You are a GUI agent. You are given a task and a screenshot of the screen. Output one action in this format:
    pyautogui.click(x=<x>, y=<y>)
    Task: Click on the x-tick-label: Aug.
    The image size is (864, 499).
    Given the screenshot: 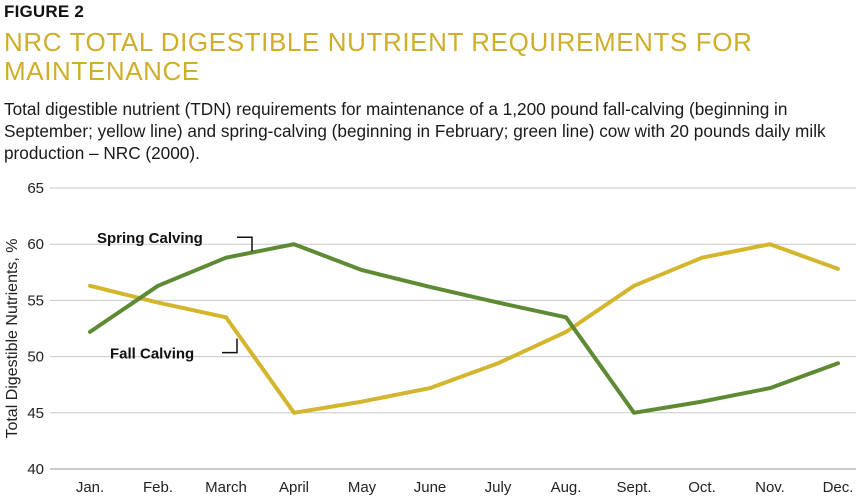 What is the action you would take?
    pyautogui.click(x=566, y=487)
    